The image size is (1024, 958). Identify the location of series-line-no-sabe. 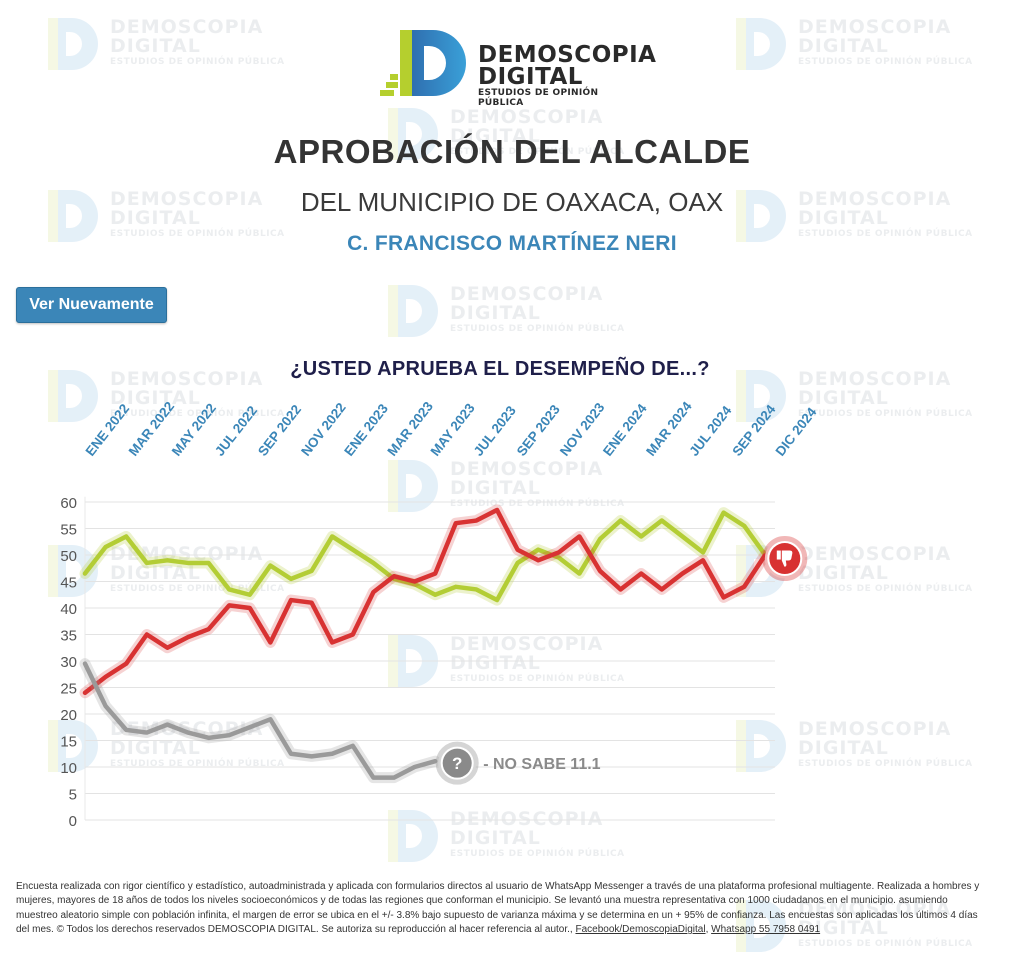
(260, 720).